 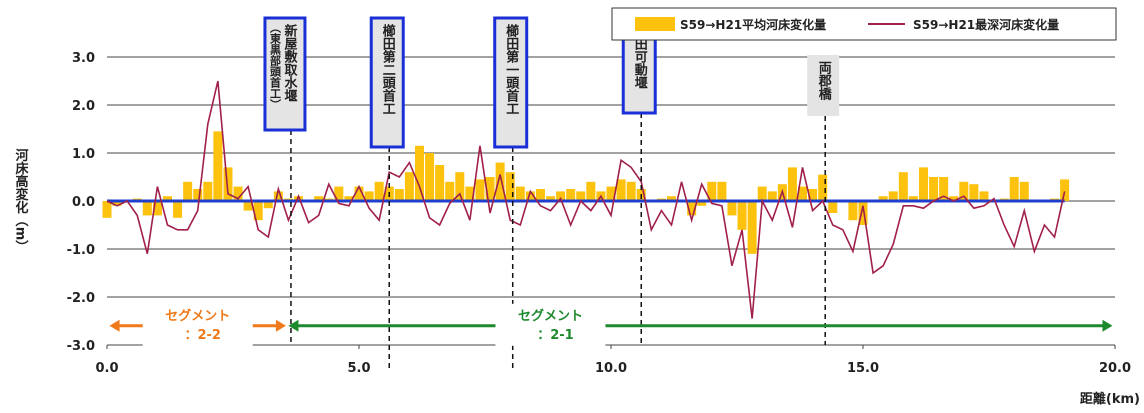 I want to click on legend-box, so click(x=864, y=24).